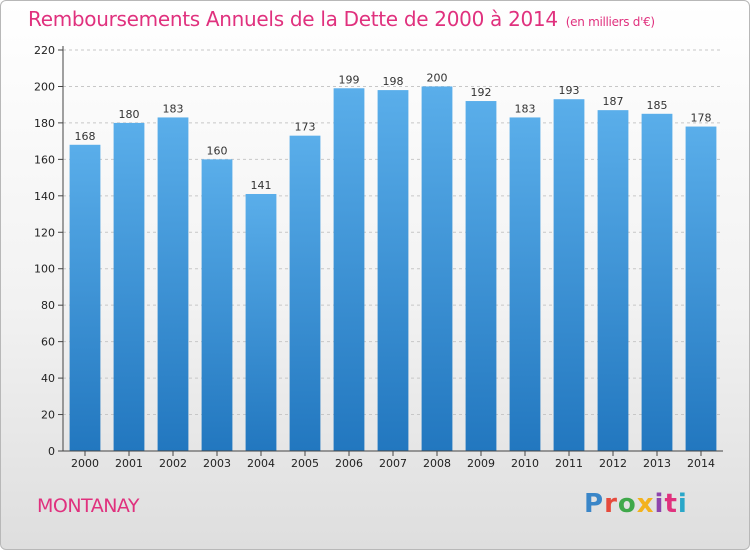 The width and height of the screenshot is (750, 550). I want to click on y-tick-label: 100, so click(44, 269).